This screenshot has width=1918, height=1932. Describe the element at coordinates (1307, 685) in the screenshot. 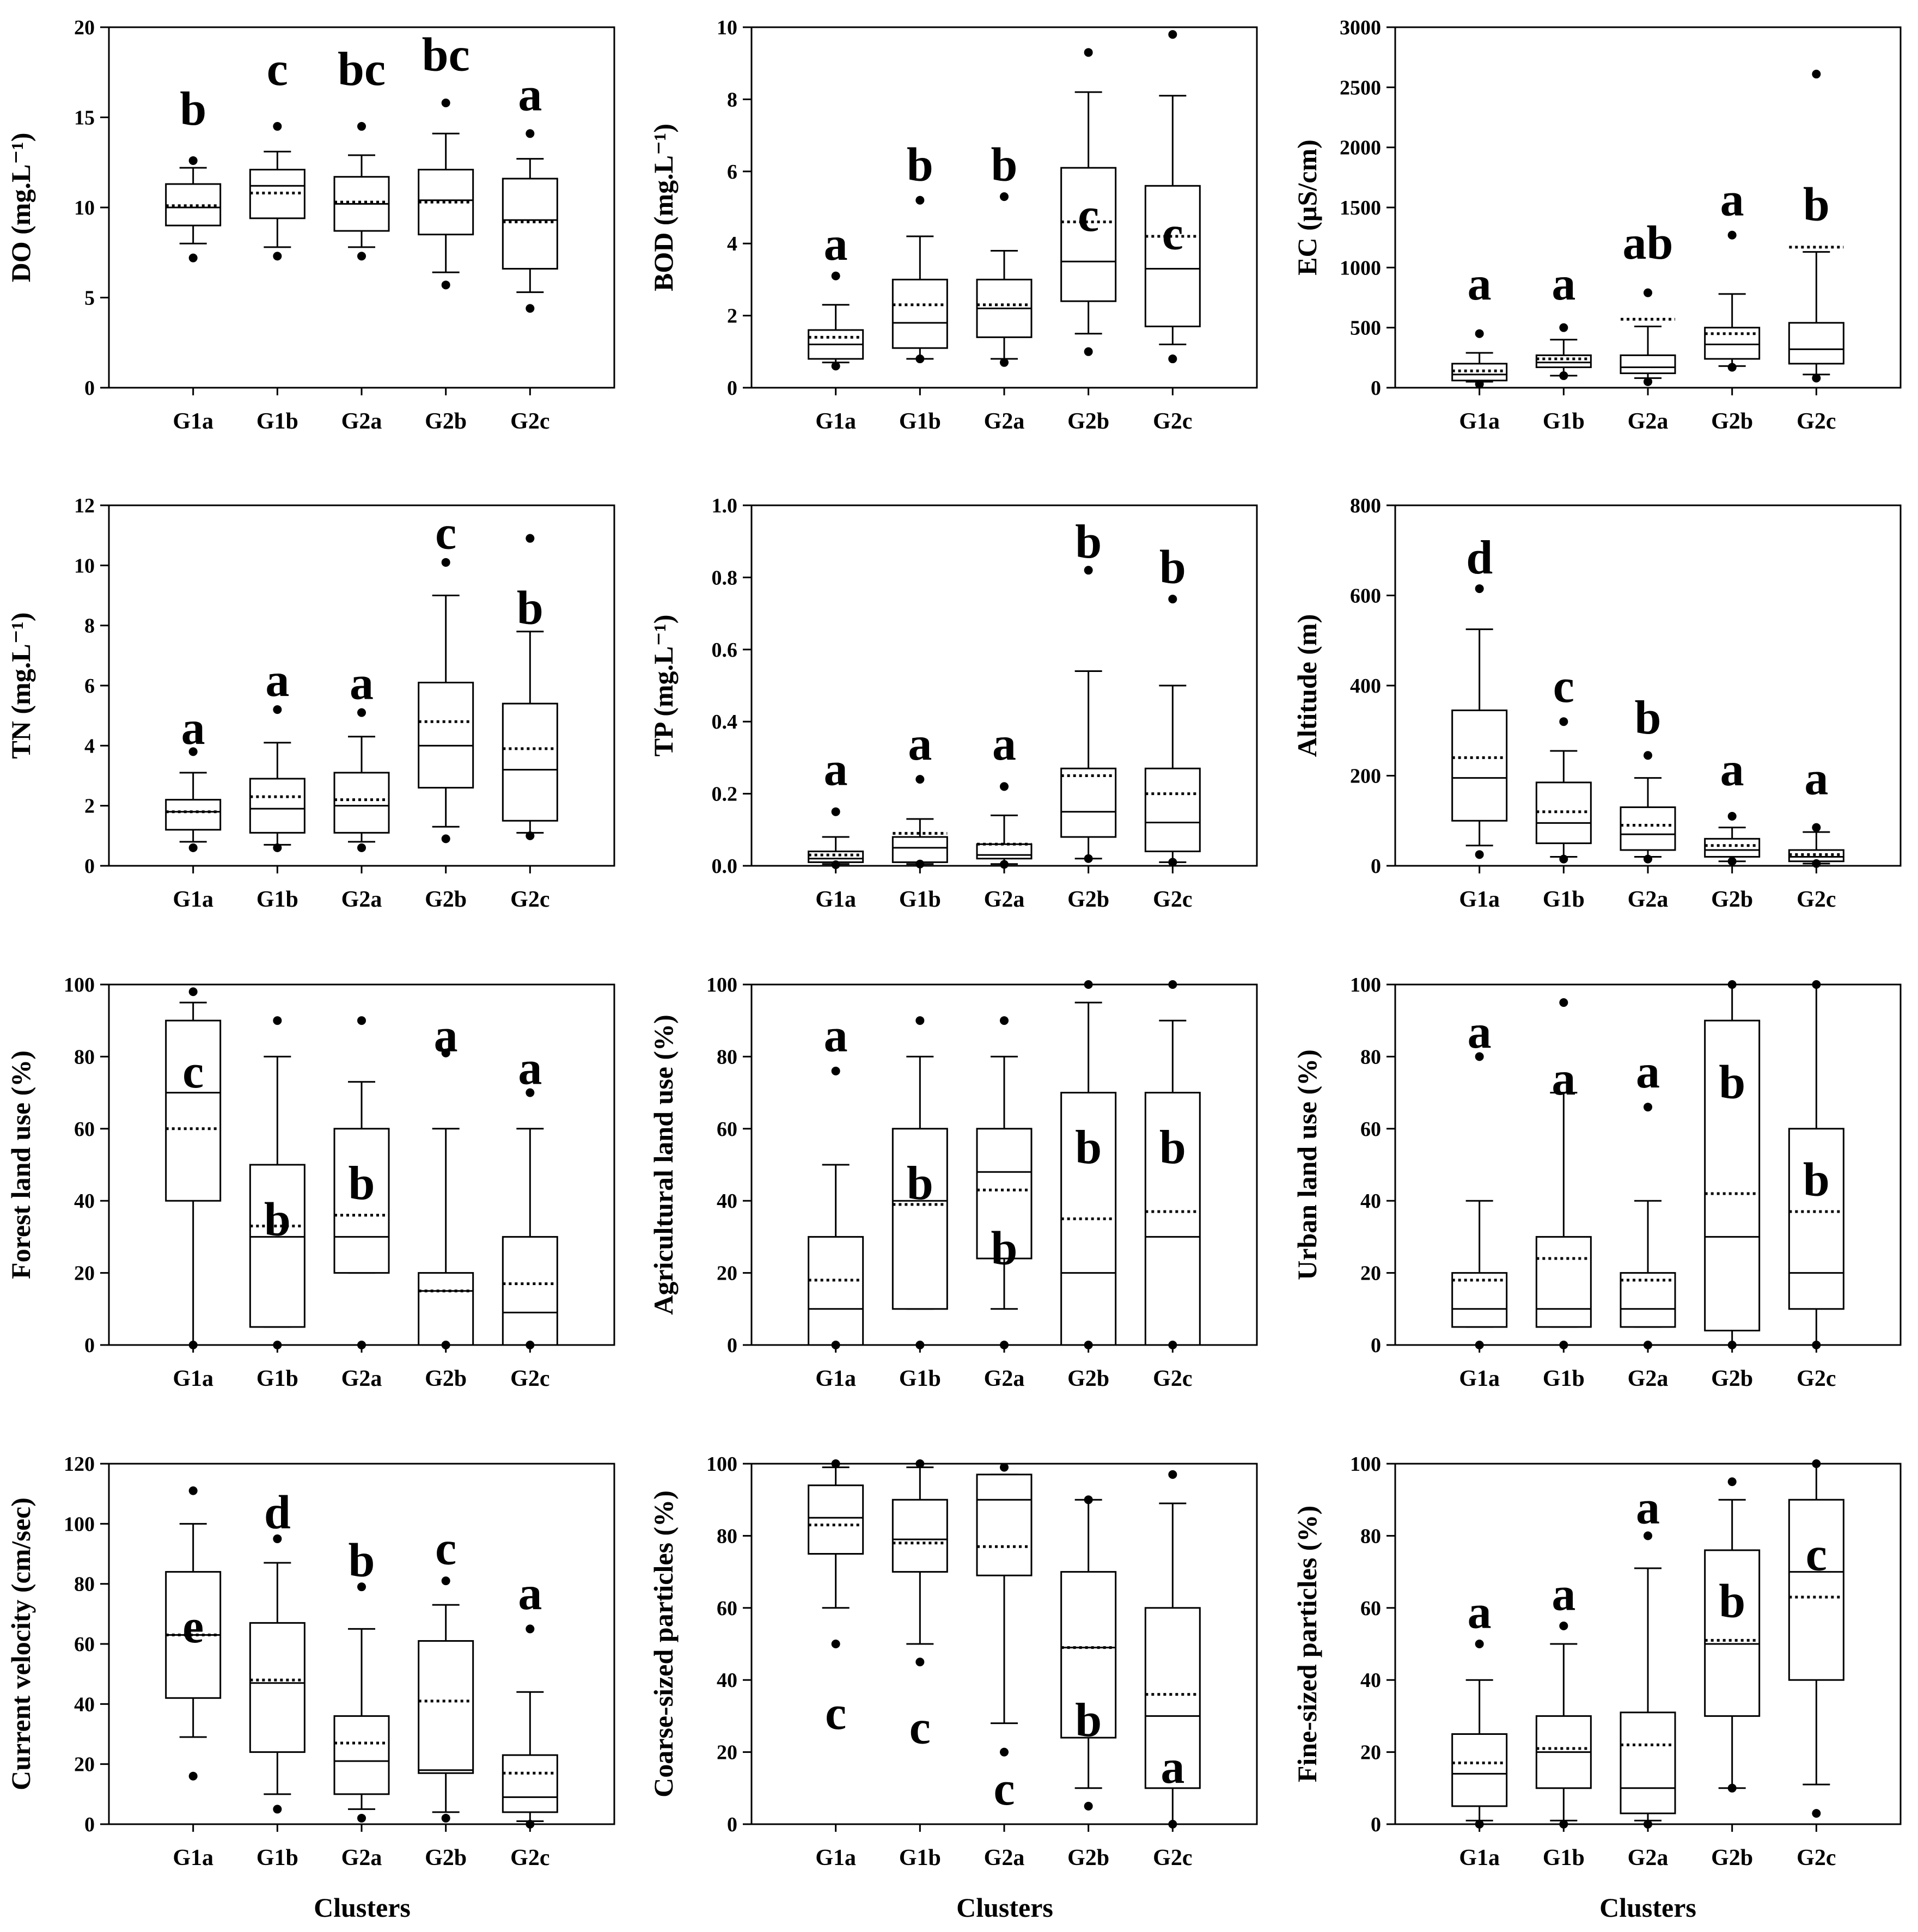

I see `y-axis-label: Altitude (m)` at that location.